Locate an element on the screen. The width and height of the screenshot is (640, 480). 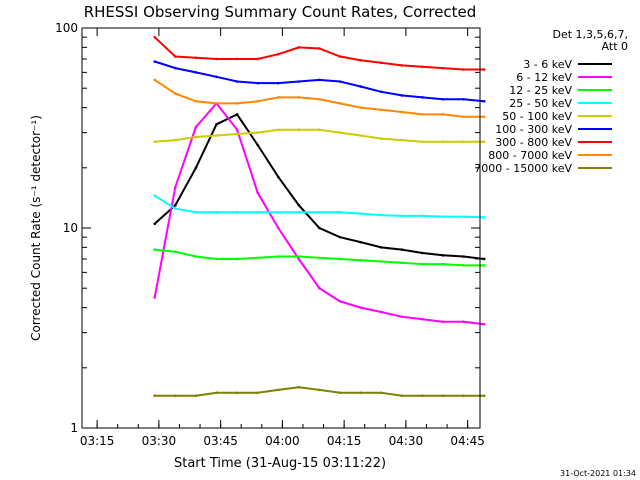
y-tick-label-2: 100 is located at coordinates (66, 28).